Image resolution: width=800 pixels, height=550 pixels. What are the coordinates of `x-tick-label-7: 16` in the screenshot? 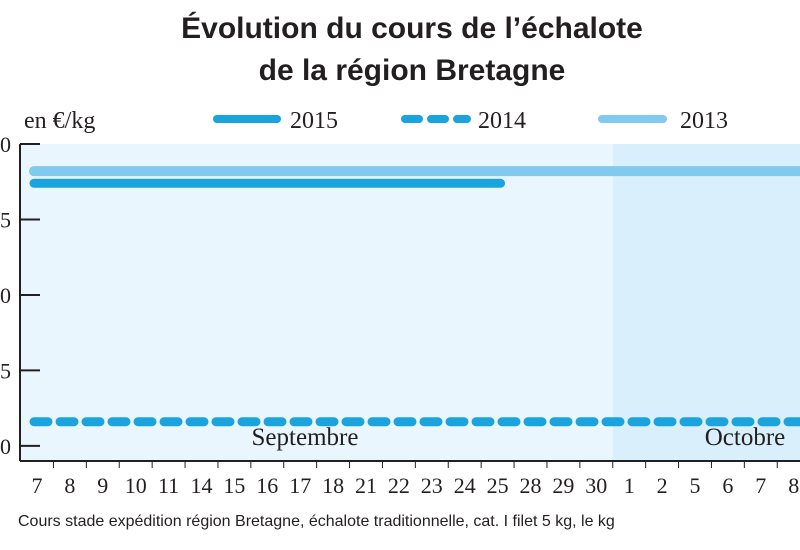 It's located at (267, 485).